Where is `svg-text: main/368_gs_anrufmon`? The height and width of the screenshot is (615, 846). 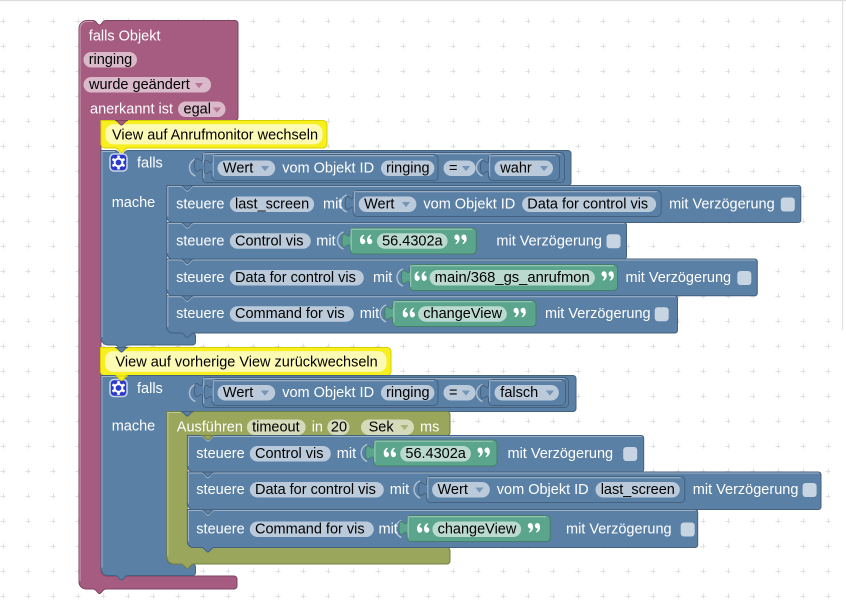
svg-text: main/368_gs_anrufmon is located at coordinates (512, 278).